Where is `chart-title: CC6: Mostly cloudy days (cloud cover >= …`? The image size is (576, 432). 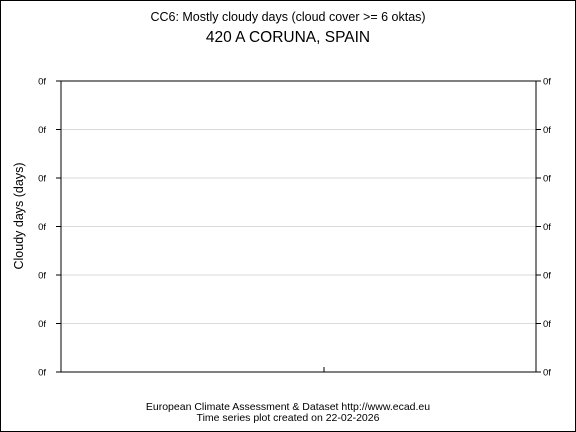
chart-title: CC6: Mostly cloudy days (cloud cover >= … is located at coordinates (287, 17).